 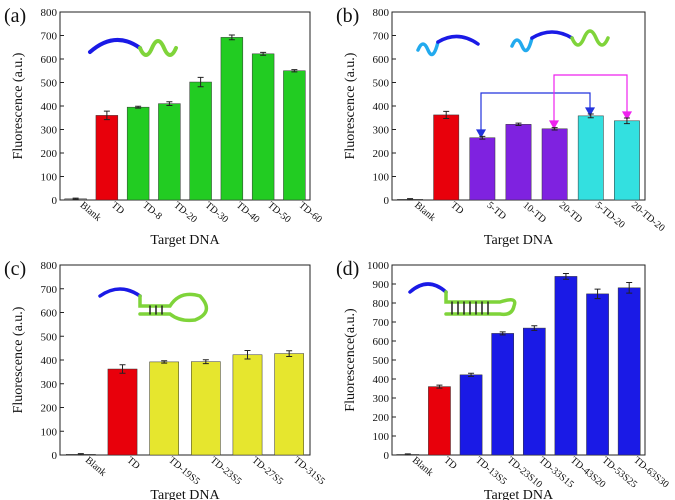 I want to click on panel-label: (d), so click(x=347, y=269).